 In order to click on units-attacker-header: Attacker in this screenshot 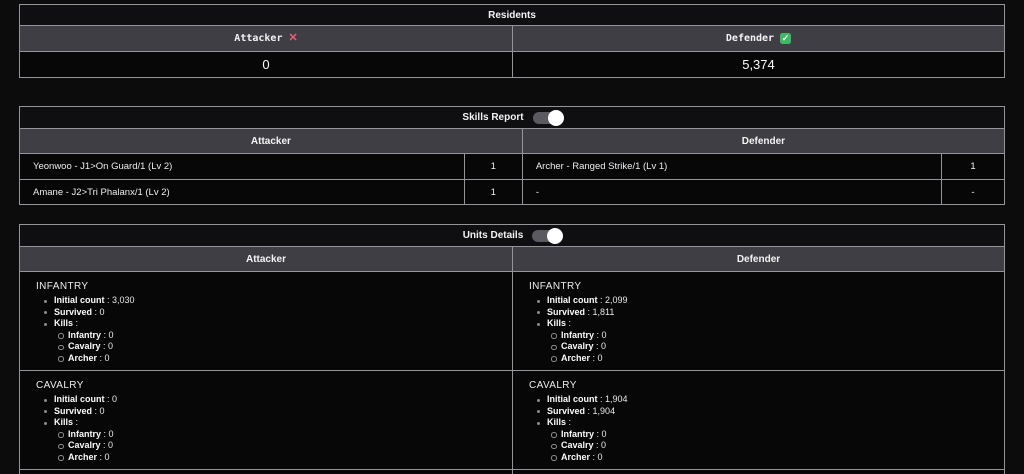, I will do `click(266, 259)`.